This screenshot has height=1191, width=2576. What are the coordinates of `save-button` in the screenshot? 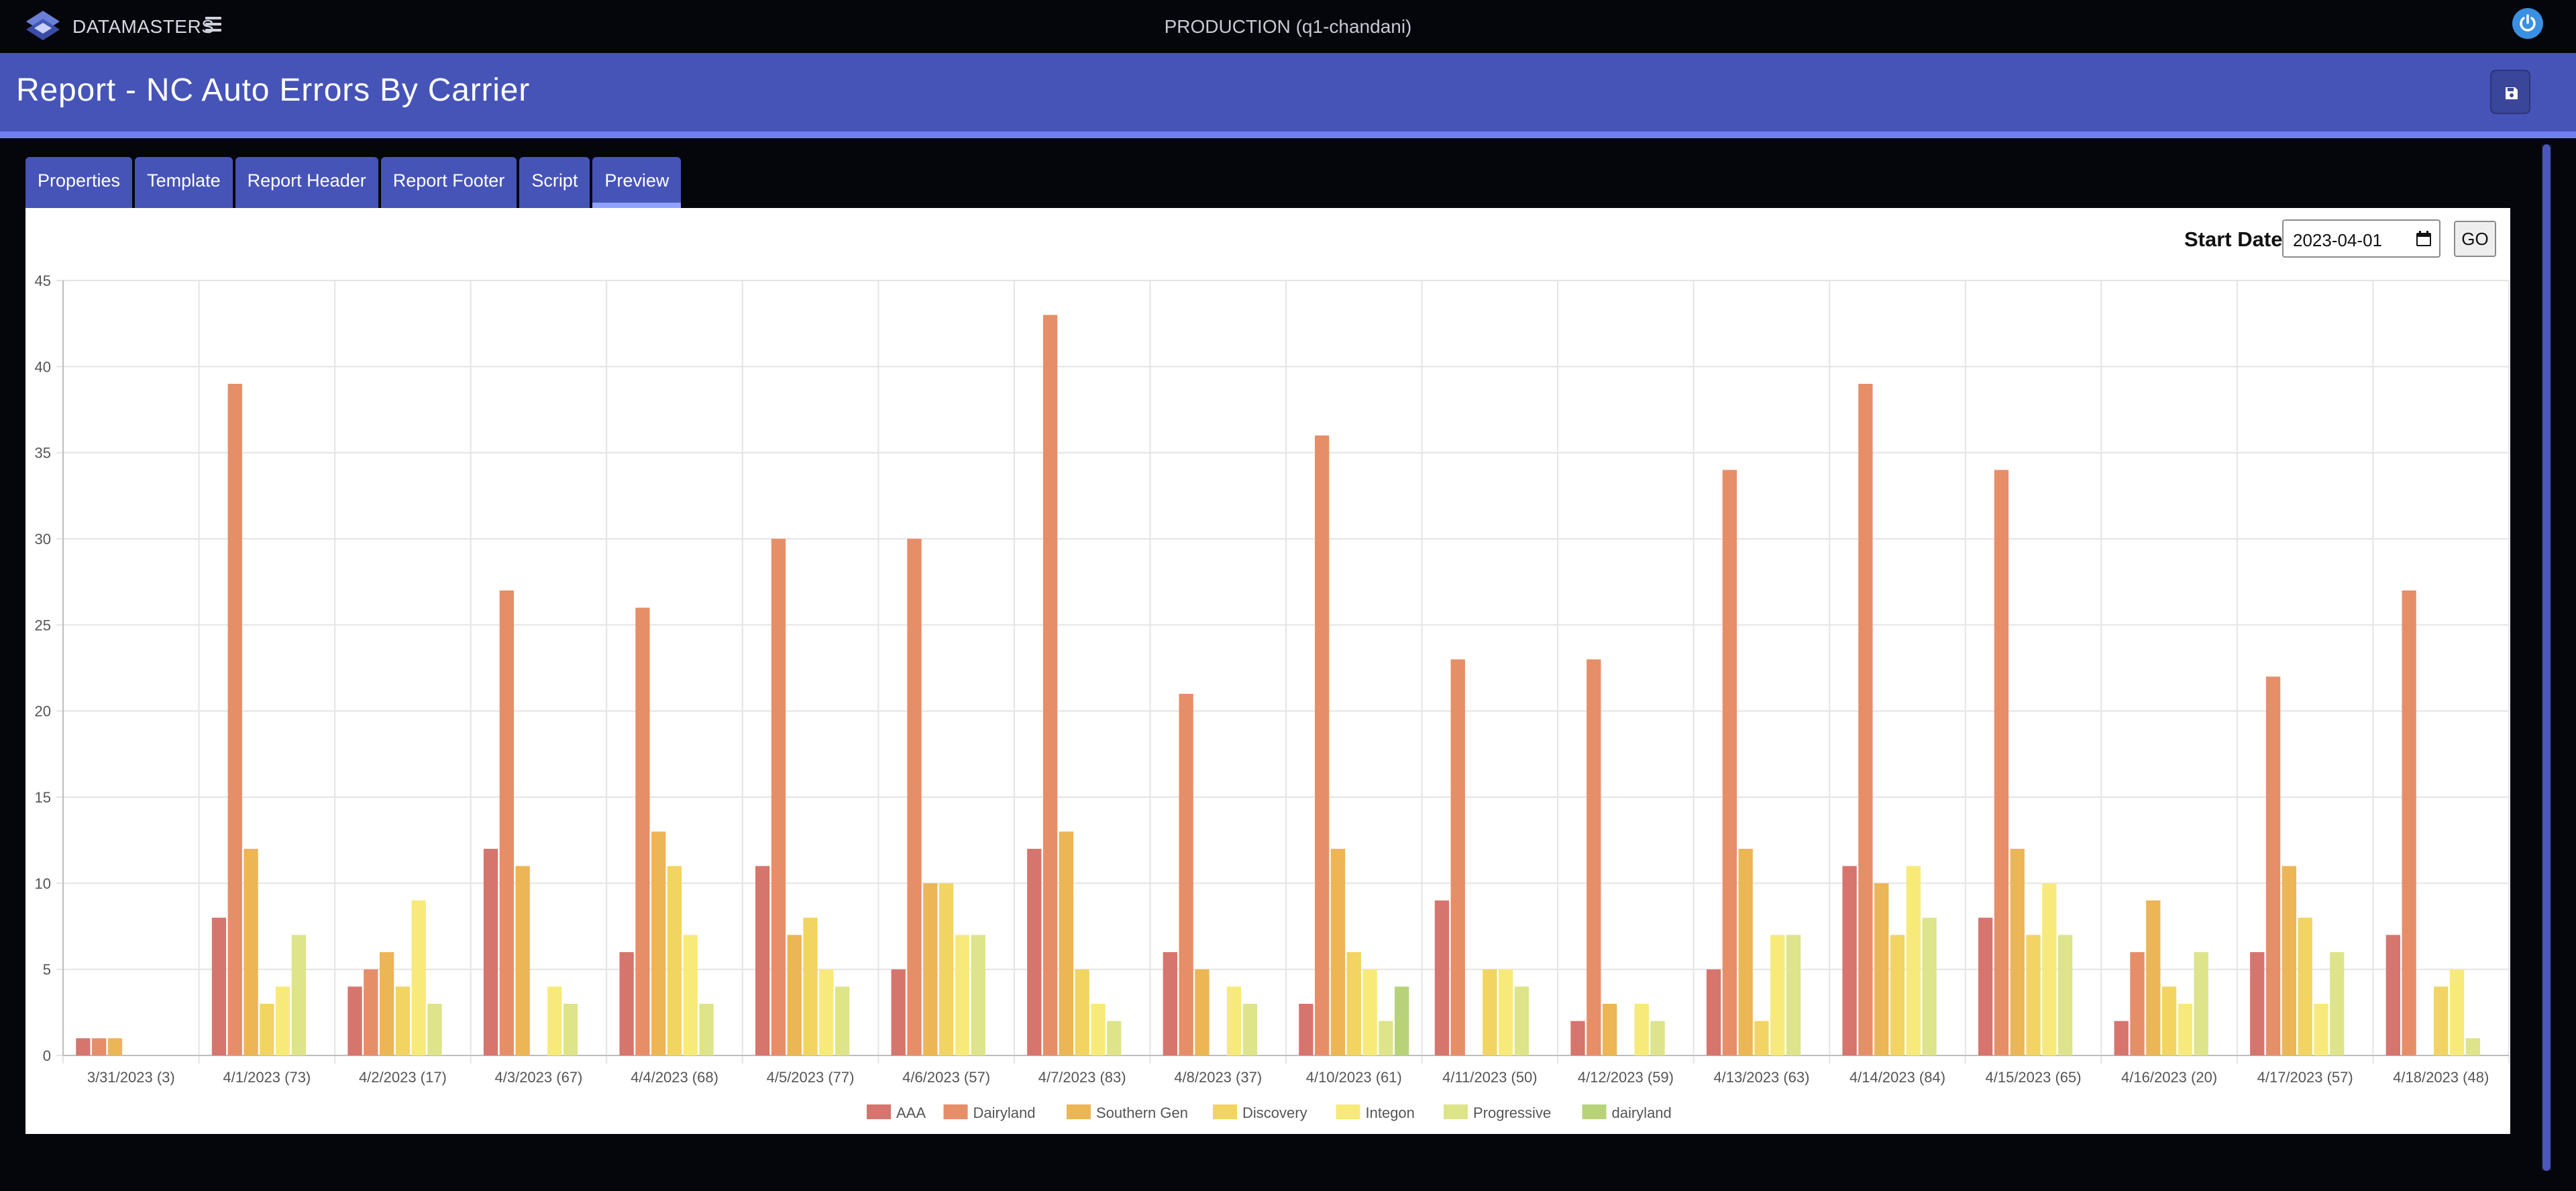 It's located at (2510, 92).